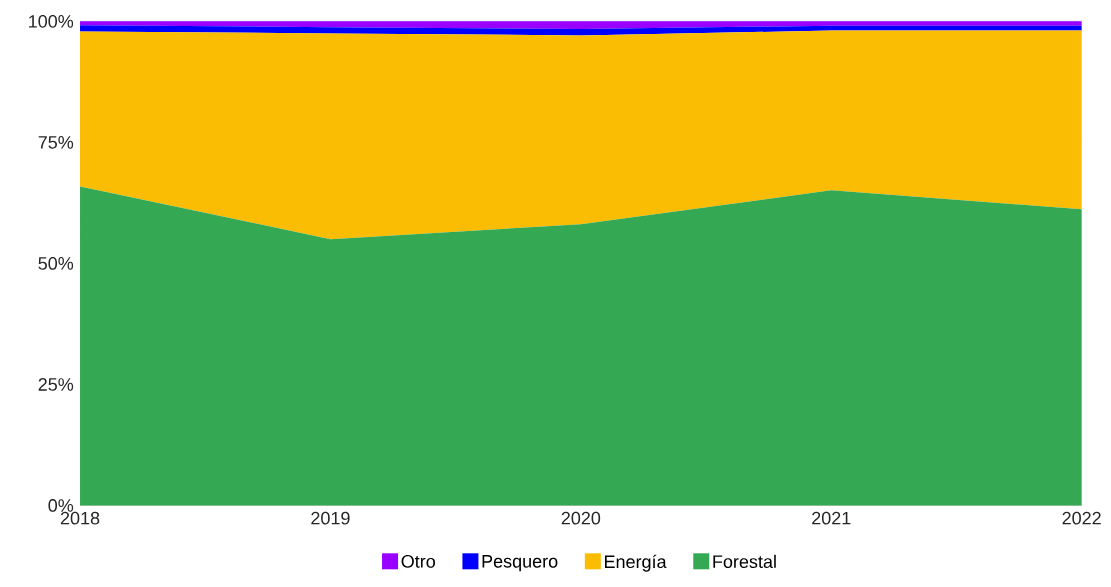  What do you see at coordinates (636, 563) in the screenshot?
I see `legend-label: Energía` at bounding box center [636, 563].